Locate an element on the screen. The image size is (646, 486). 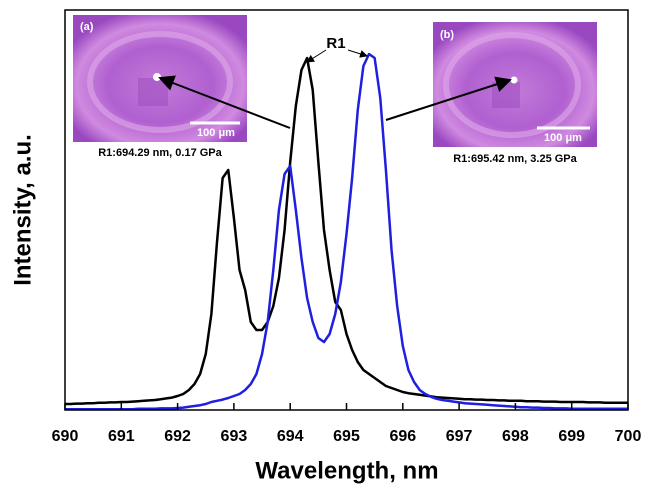
x-tick-label: 691 is located at coordinates (121, 436).